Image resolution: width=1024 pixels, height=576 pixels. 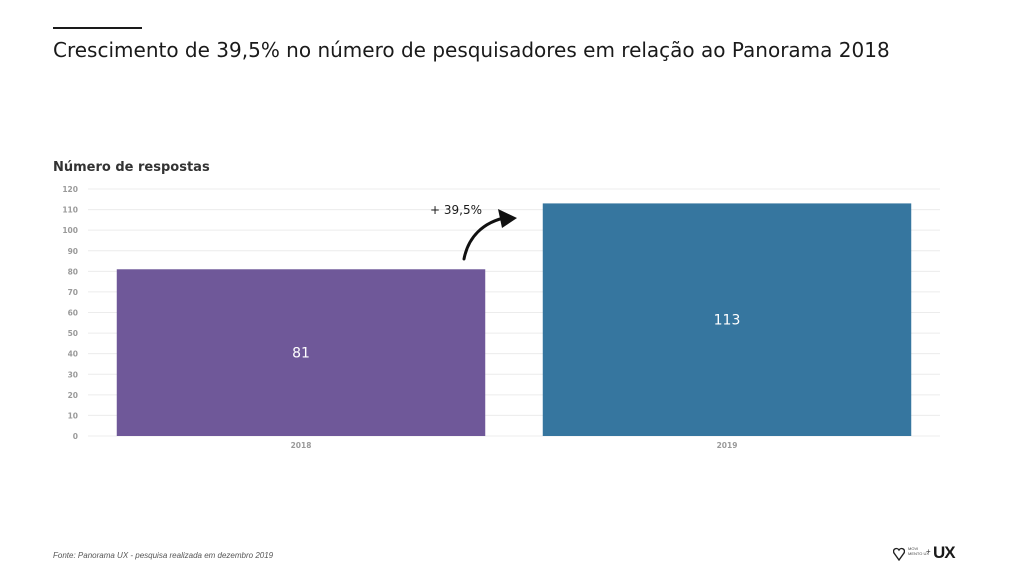 What do you see at coordinates (944, 552) in the screenshot?
I see `logo-ux-text: UX` at bounding box center [944, 552].